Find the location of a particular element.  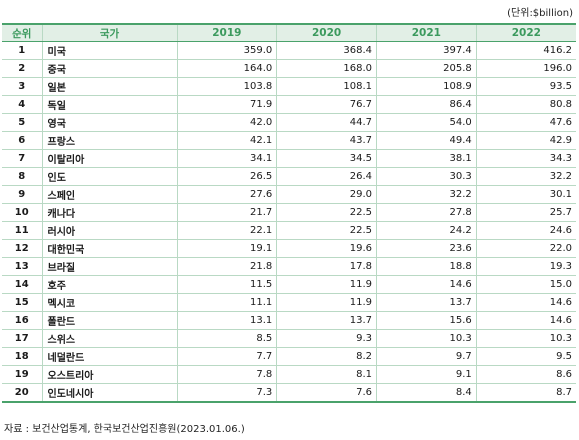

value-cell-2022: 93.5 is located at coordinates (525, 86).